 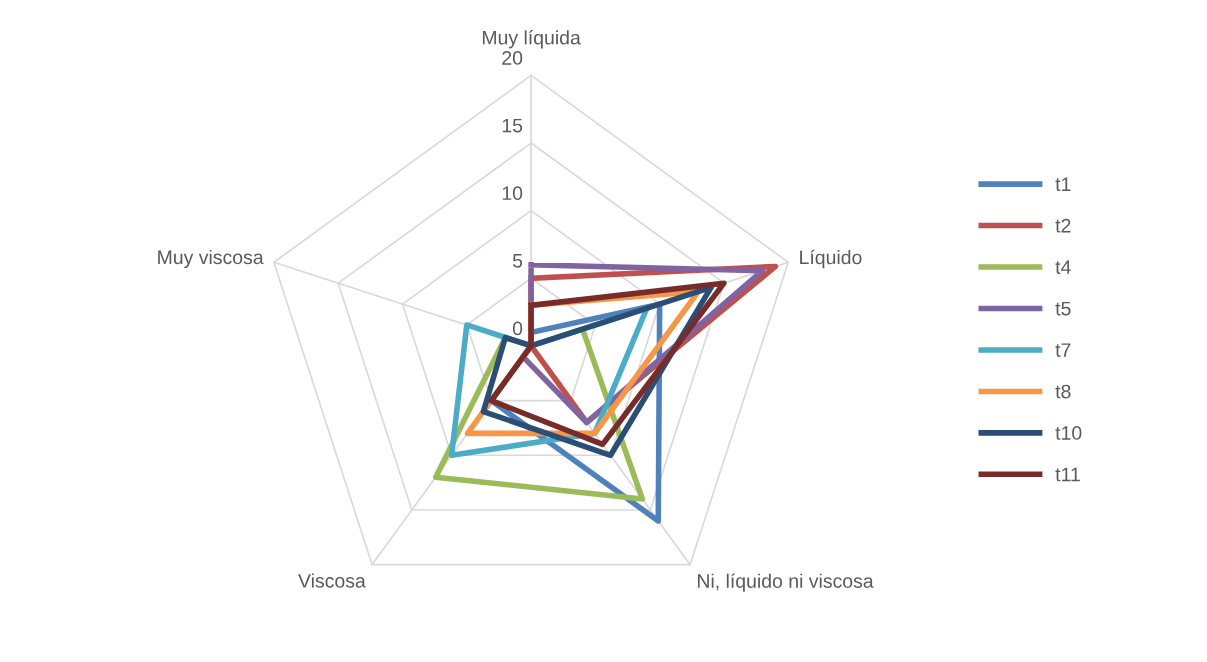 I want to click on y-tick-label: 0, so click(x=517, y=328).